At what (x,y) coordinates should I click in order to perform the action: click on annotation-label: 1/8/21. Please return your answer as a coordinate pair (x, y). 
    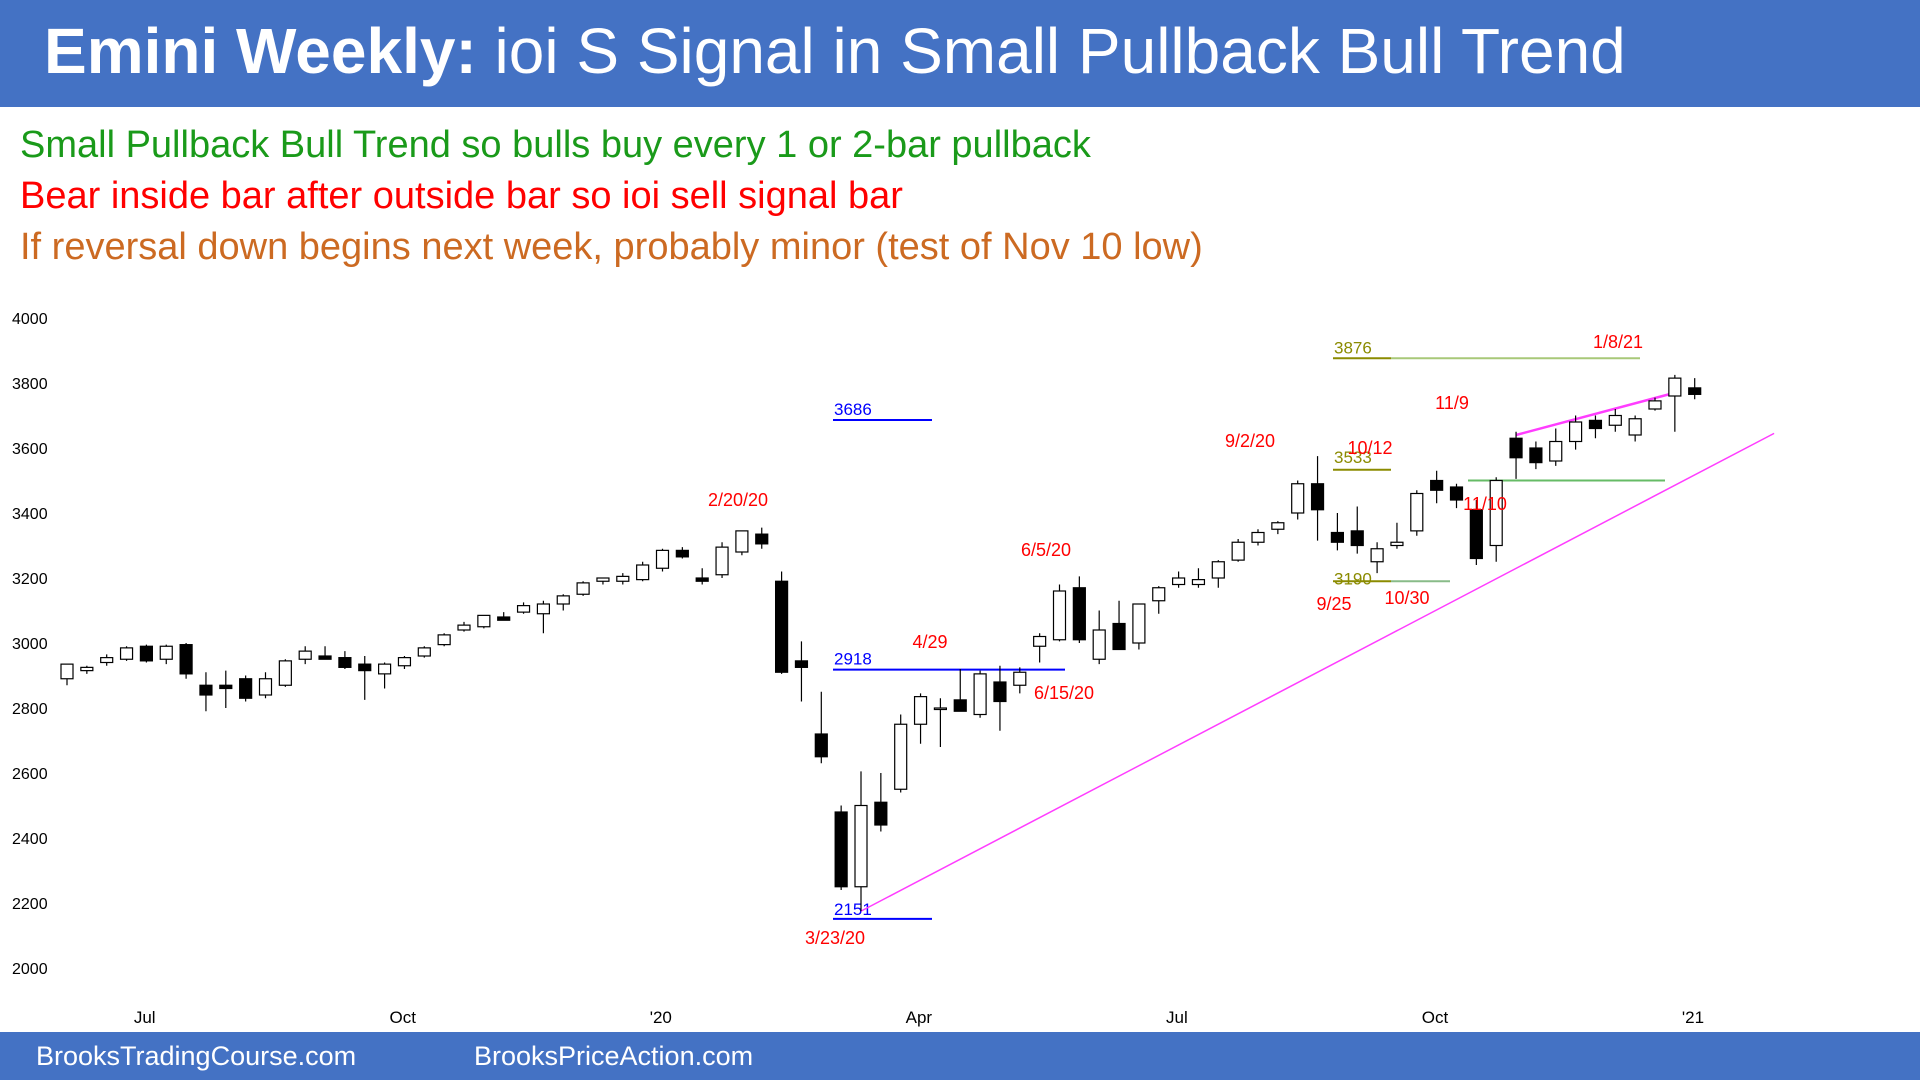
    Looking at the image, I should click on (1618, 342).